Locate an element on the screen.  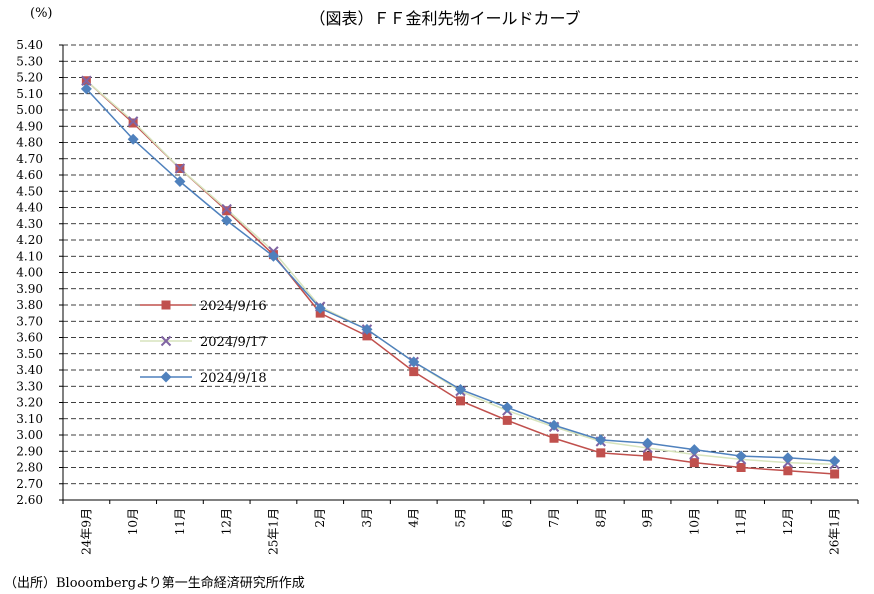
x-tick-label: 4月 is located at coordinates (414, 518).